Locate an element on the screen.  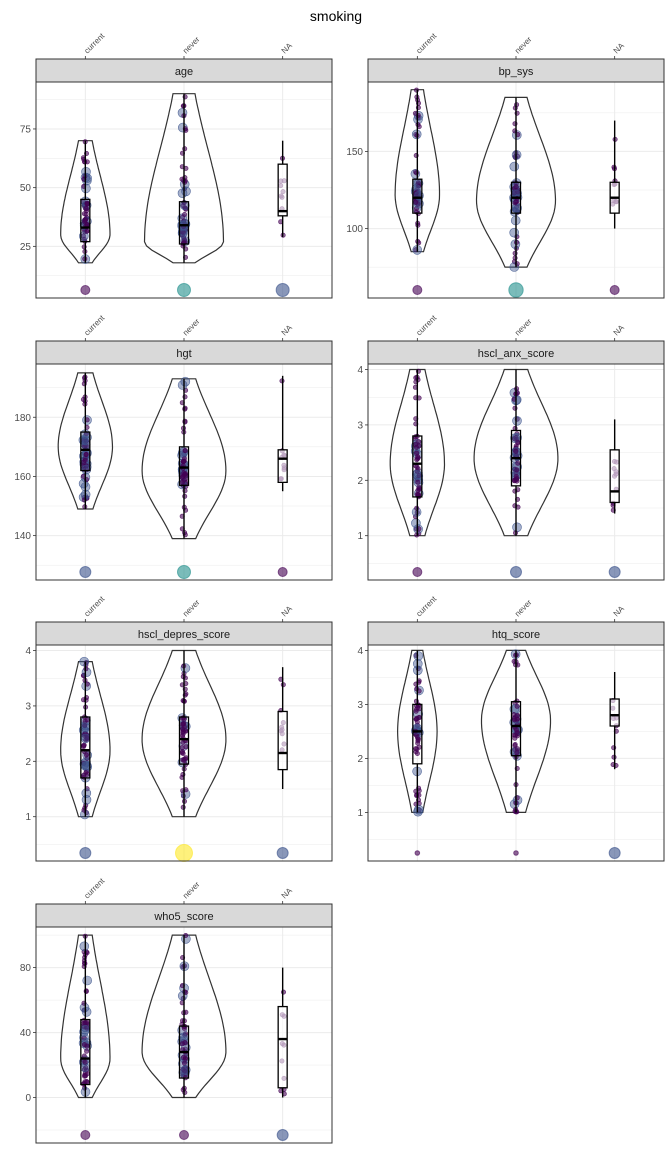
facet-hgt: hgt current never NA 140 160 180 is located at coordinates (173, 447).